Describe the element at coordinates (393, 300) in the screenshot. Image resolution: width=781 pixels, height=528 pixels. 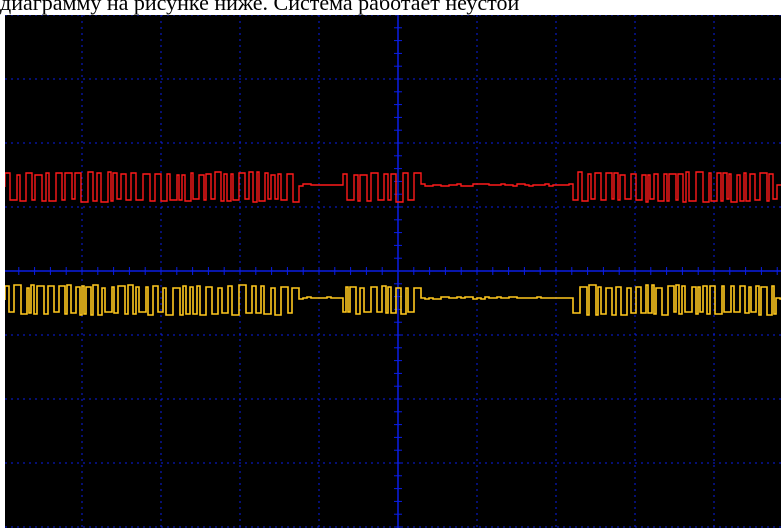
I see `trace-ch2` at that location.